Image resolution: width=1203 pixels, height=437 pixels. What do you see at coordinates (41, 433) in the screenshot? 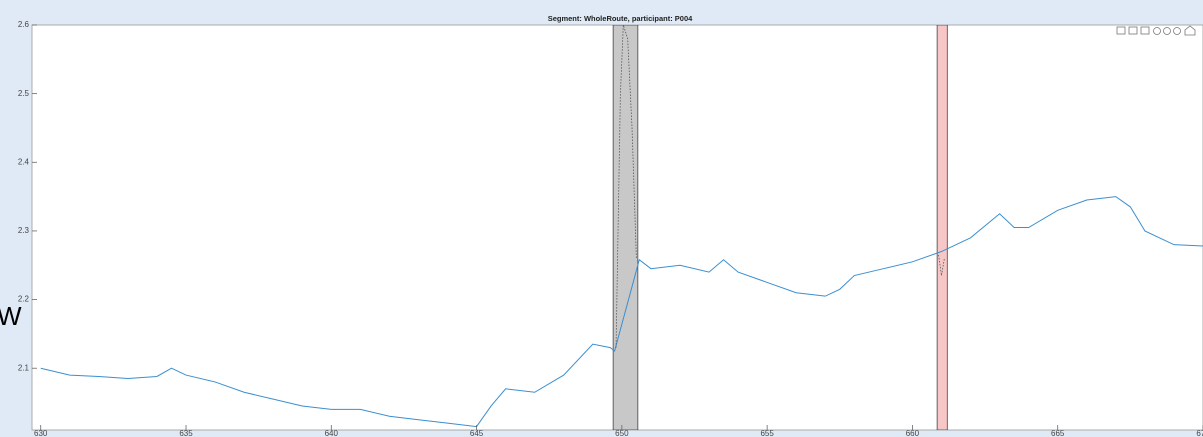
I see `x-tick-label: 630` at bounding box center [41, 433].